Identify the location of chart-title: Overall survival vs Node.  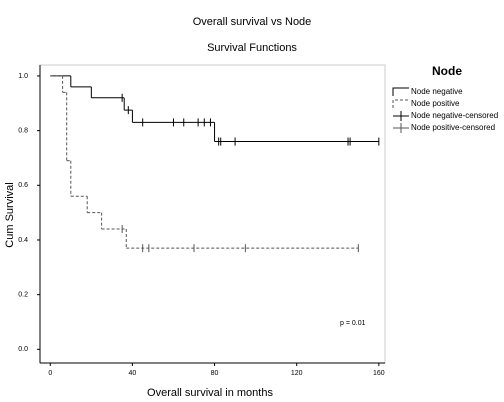
(252, 22).